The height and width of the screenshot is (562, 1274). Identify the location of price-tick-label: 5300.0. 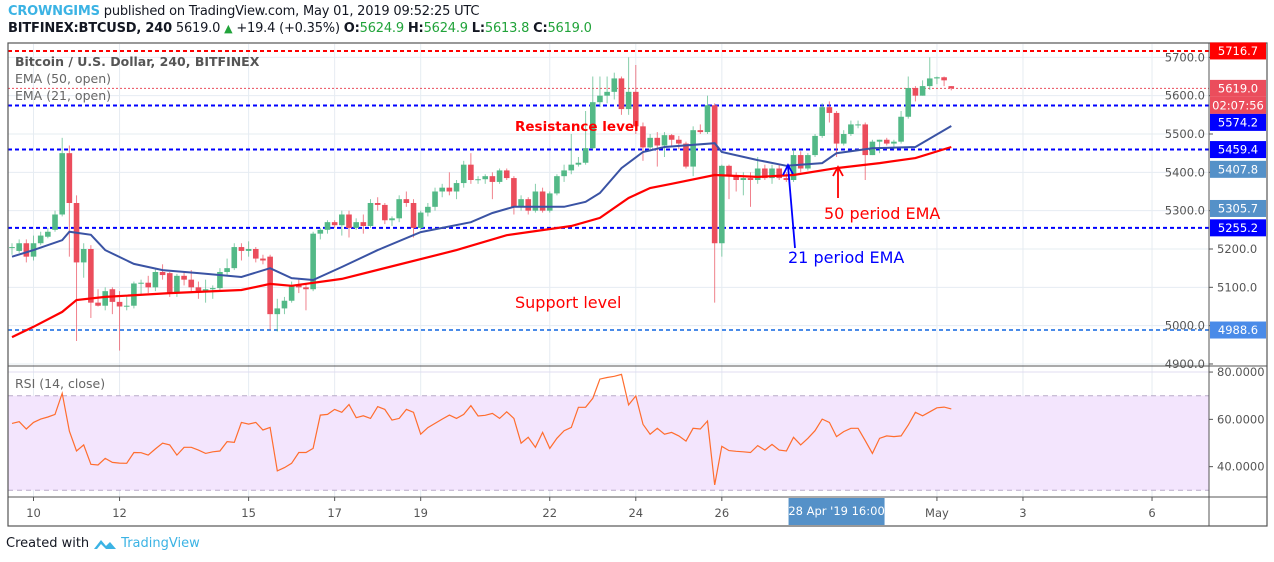
(1185, 211).